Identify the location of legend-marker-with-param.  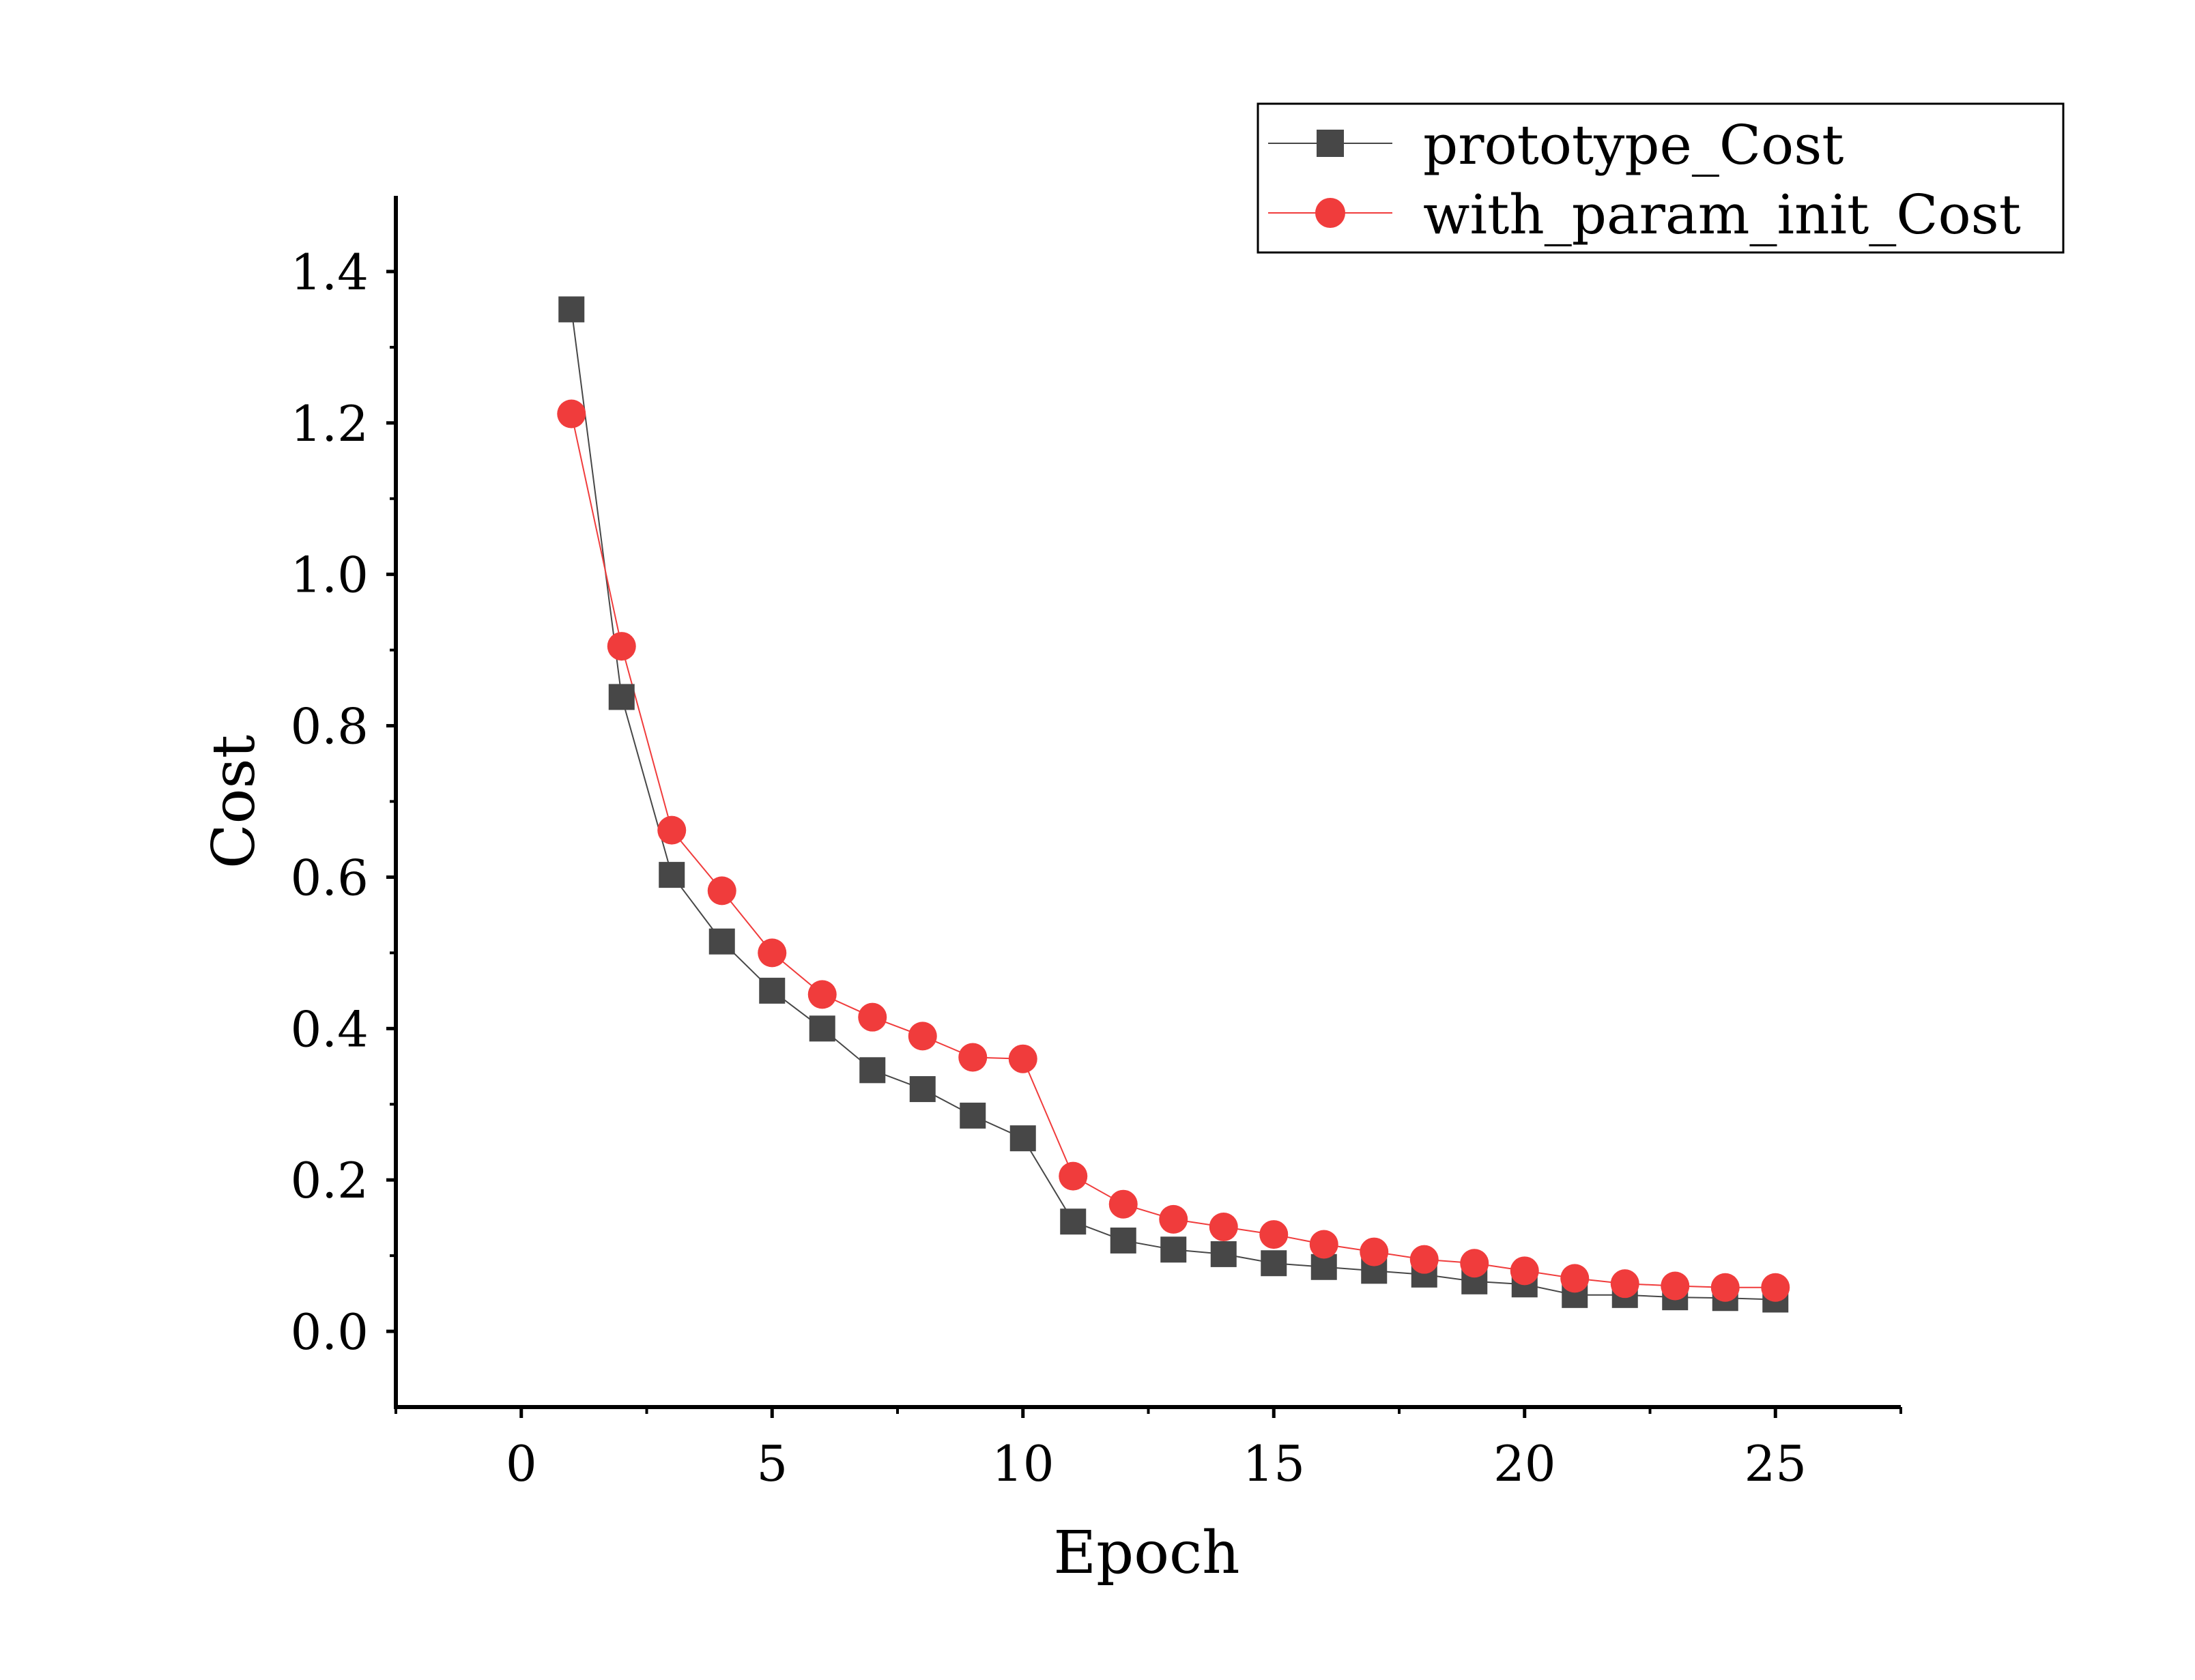
(1330, 213).